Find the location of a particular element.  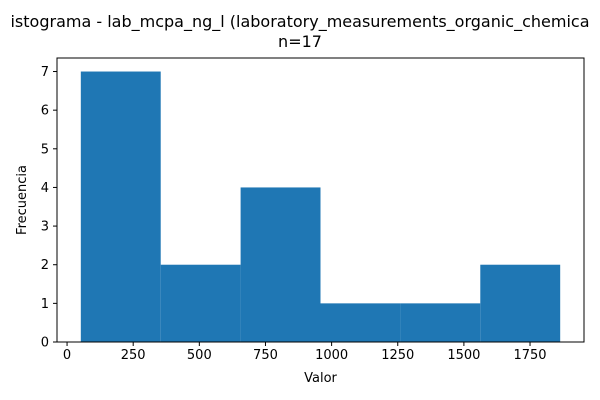

x-axis-ticks: 0 250 500 750 1000 1250 1500 1750 is located at coordinates (305, 352).